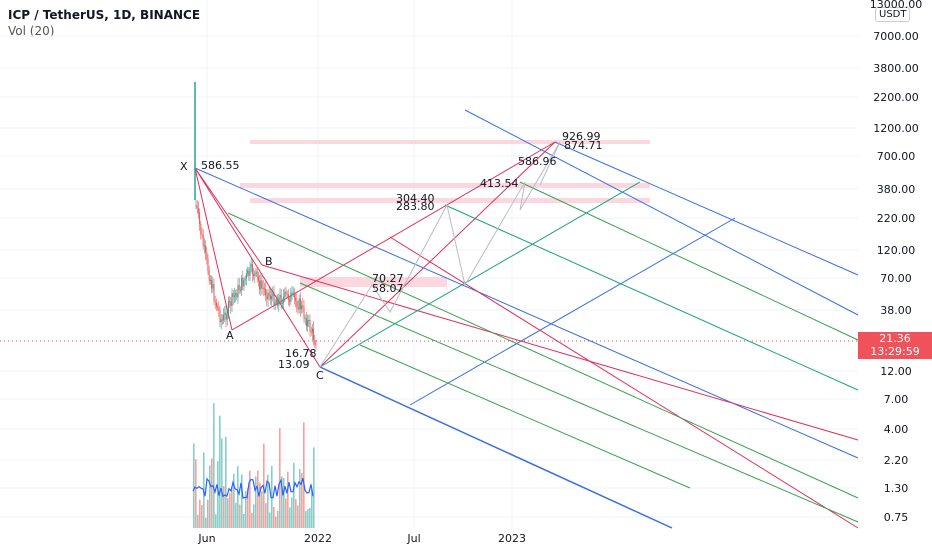  Describe the element at coordinates (896, 399) in the screenshot. I see `price-tick-label: 7.00` at that location.